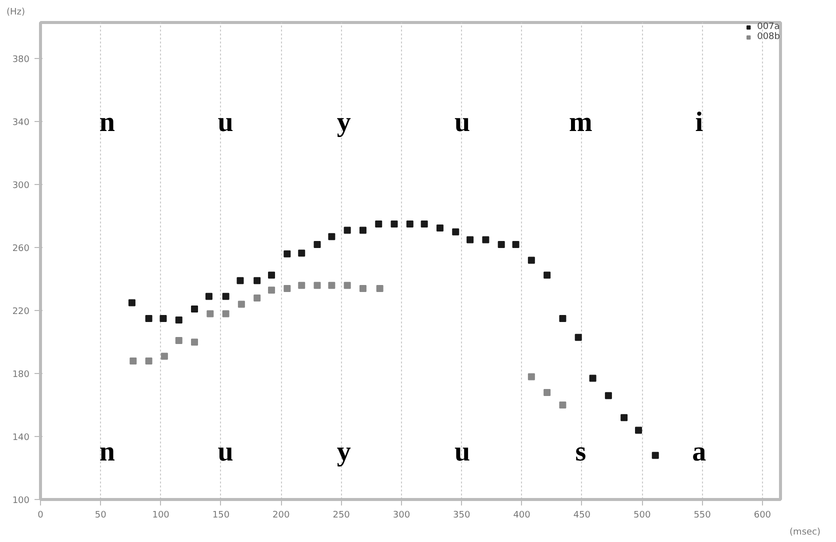 The width and height of the screenshot is (836, 542). I want to click on y-tick-label: 340, so click(21, 123).